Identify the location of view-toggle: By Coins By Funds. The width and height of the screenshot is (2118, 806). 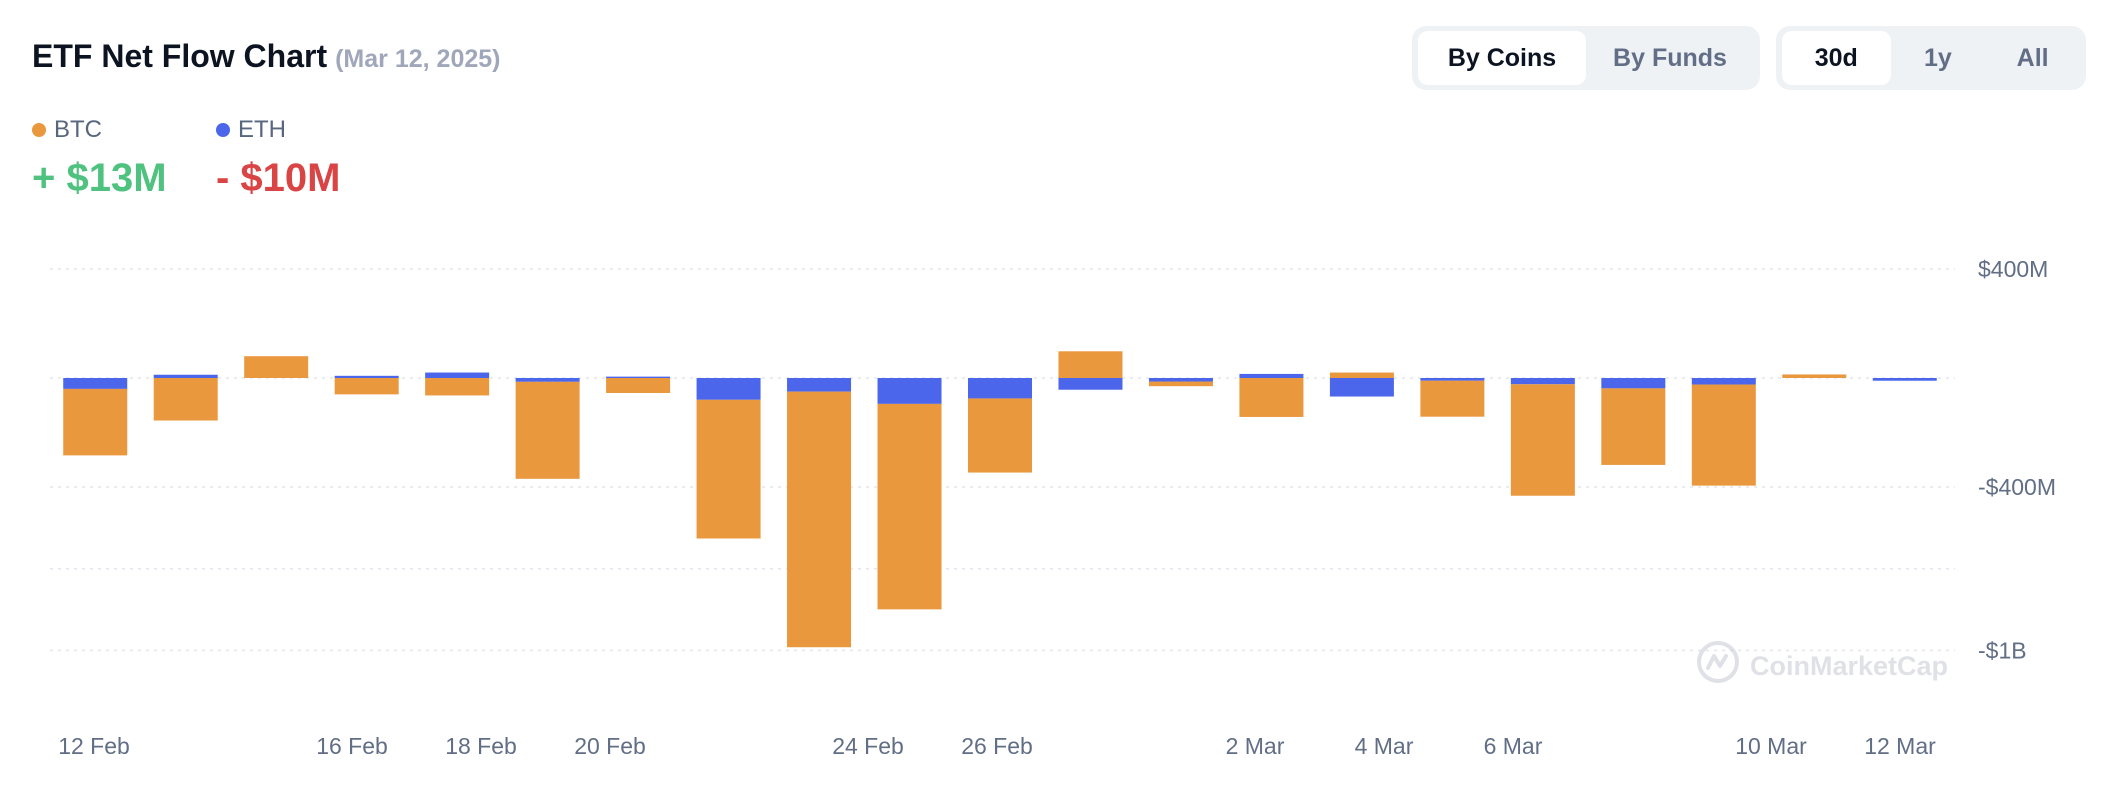
(1586, 58).